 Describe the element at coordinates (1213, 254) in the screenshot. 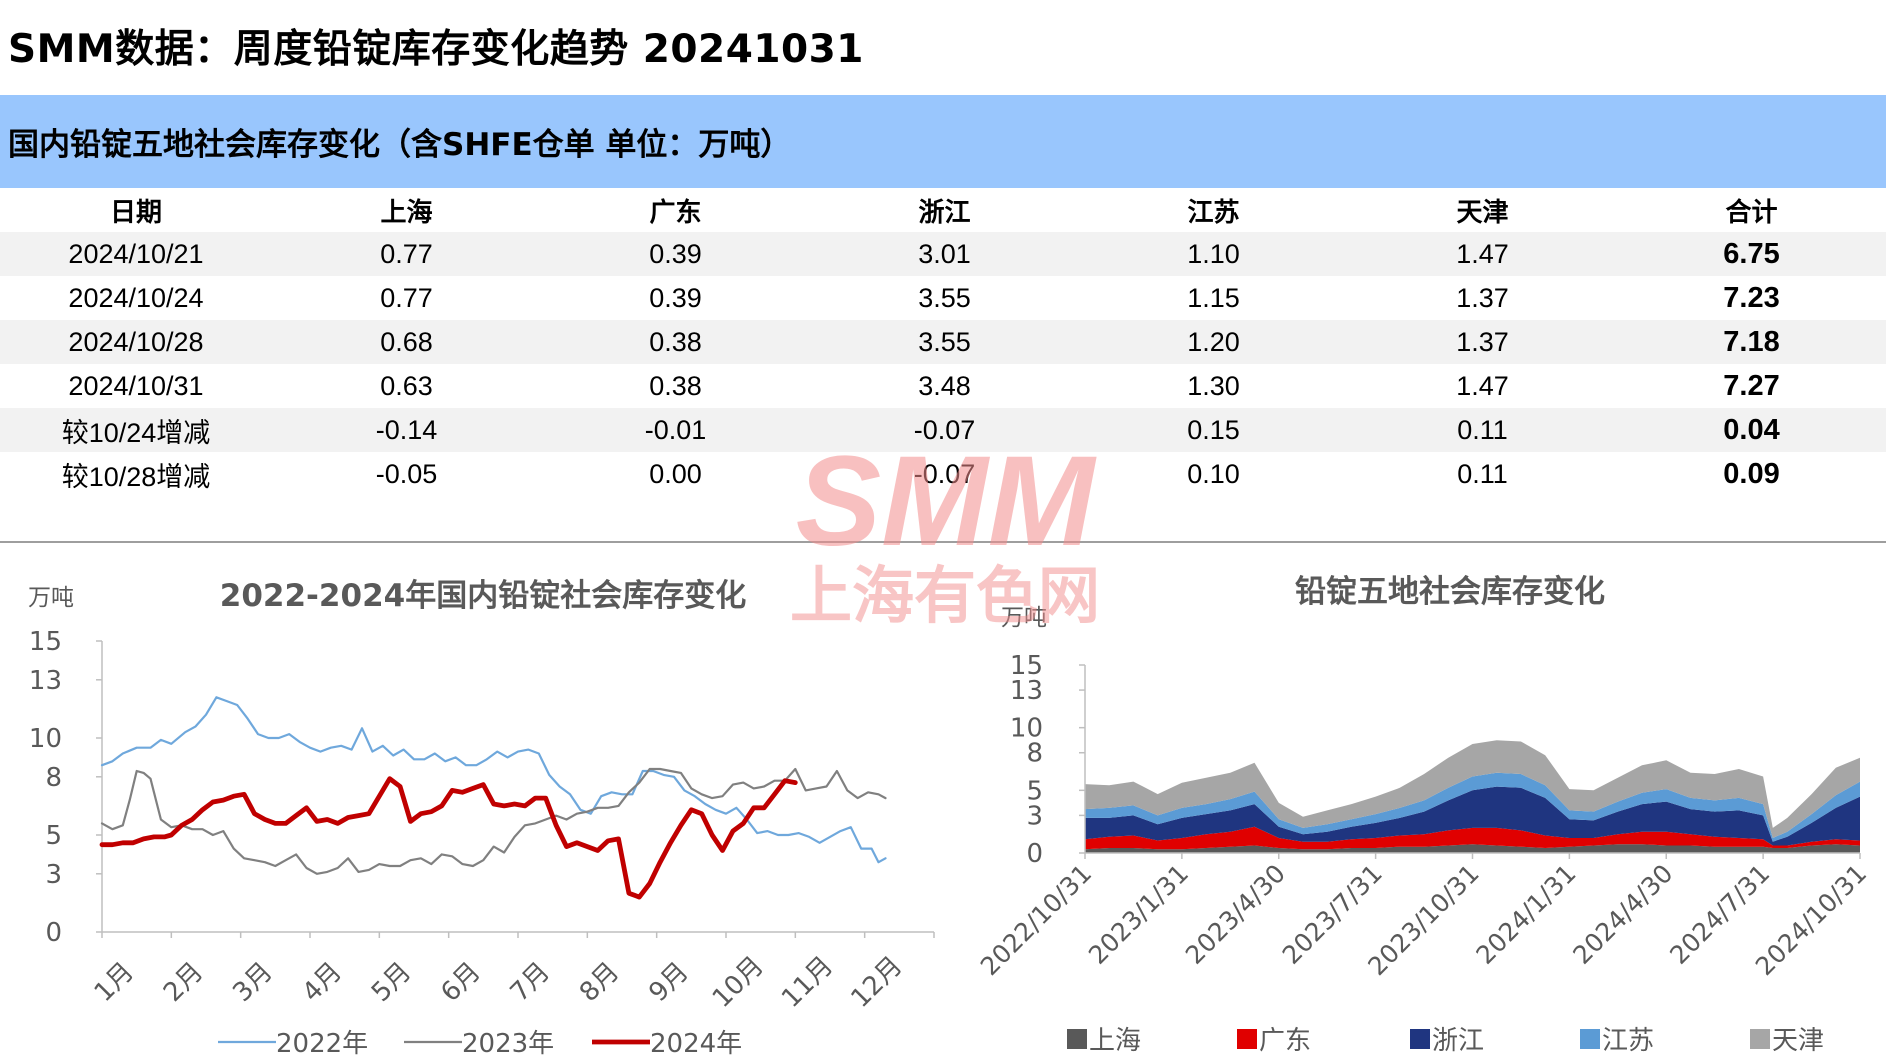

I see `cell-value: 1.10` at that location.